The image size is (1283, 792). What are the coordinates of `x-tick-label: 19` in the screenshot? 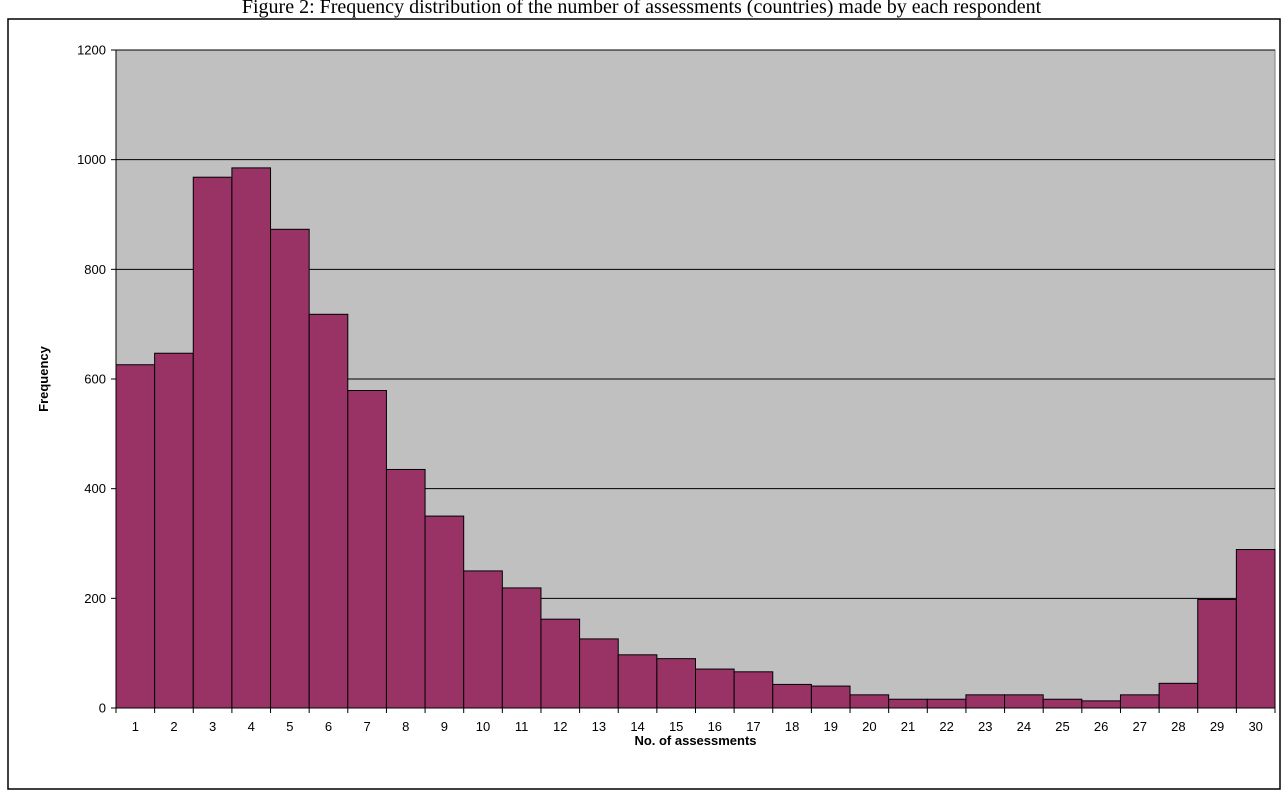 It's located at (830, 726).